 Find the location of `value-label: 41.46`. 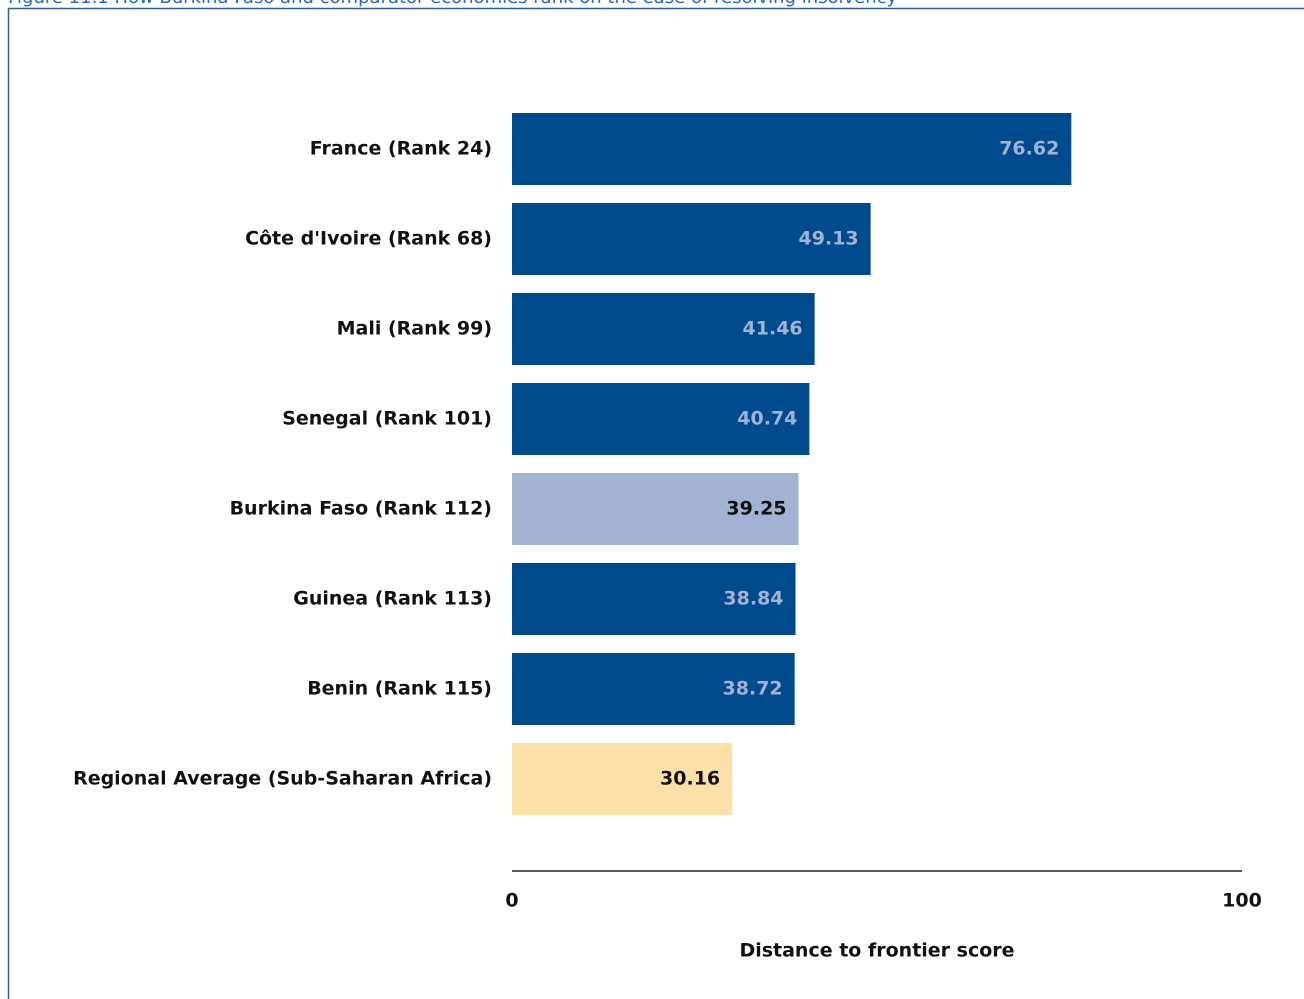

value-label: 41.46 is located at coordinates (773, 329).